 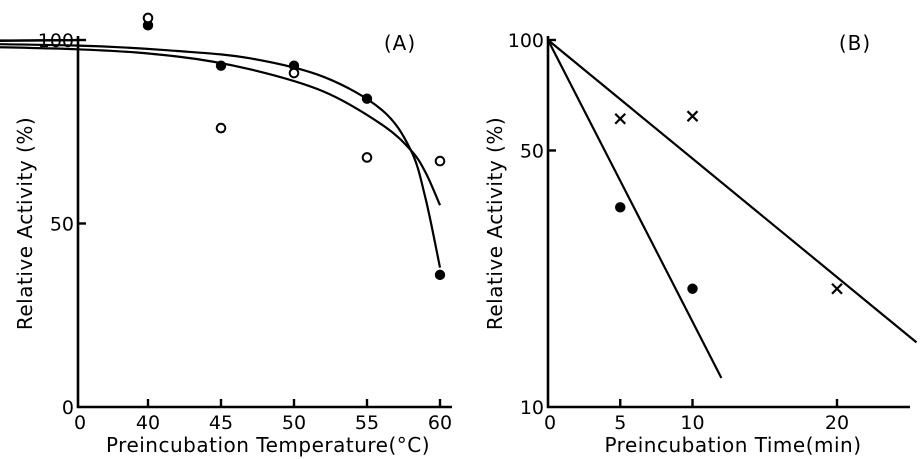 What do you see at coordinates (268, 445) in the screenshot?
I see `x-axis-label: Preincubation Temperature(°C)` at bounding box center [268, 445].